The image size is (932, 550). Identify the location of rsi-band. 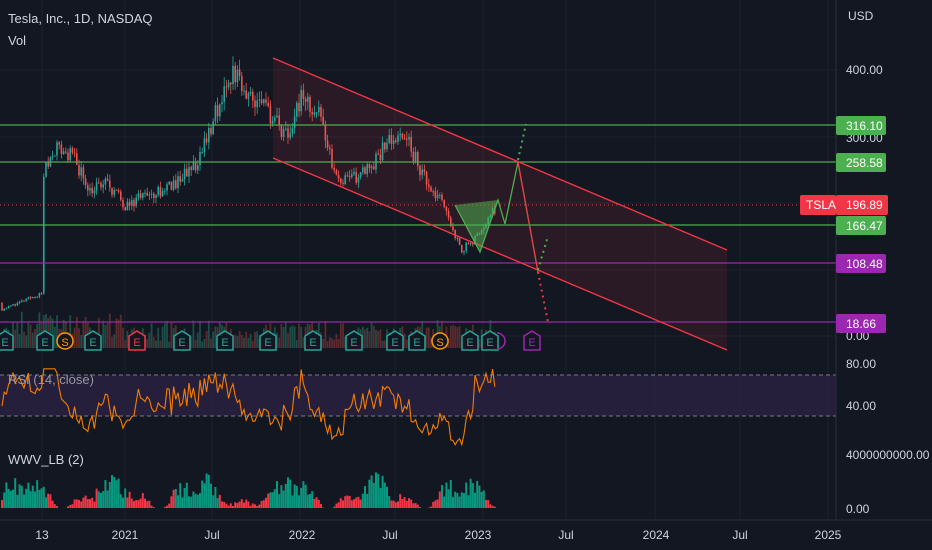
(418, 395).